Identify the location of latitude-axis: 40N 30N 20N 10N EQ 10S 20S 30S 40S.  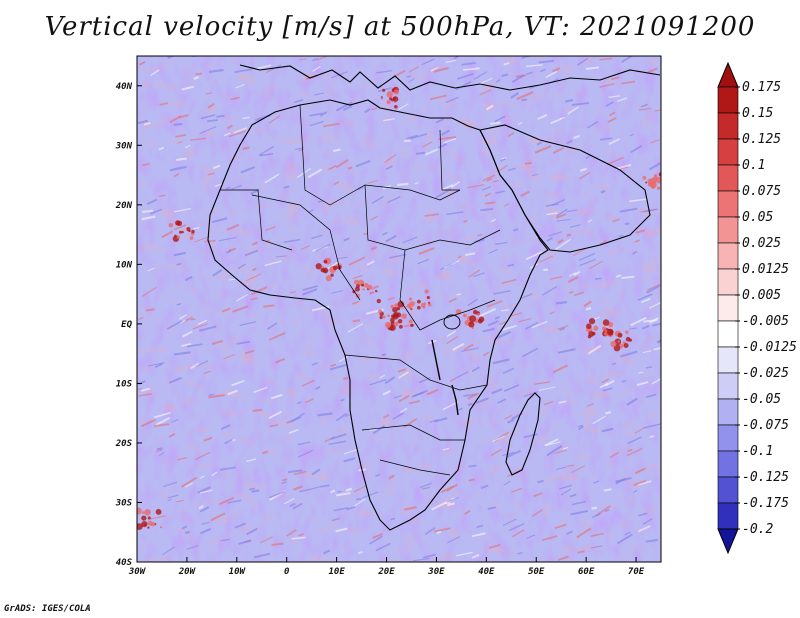
(128, 325).